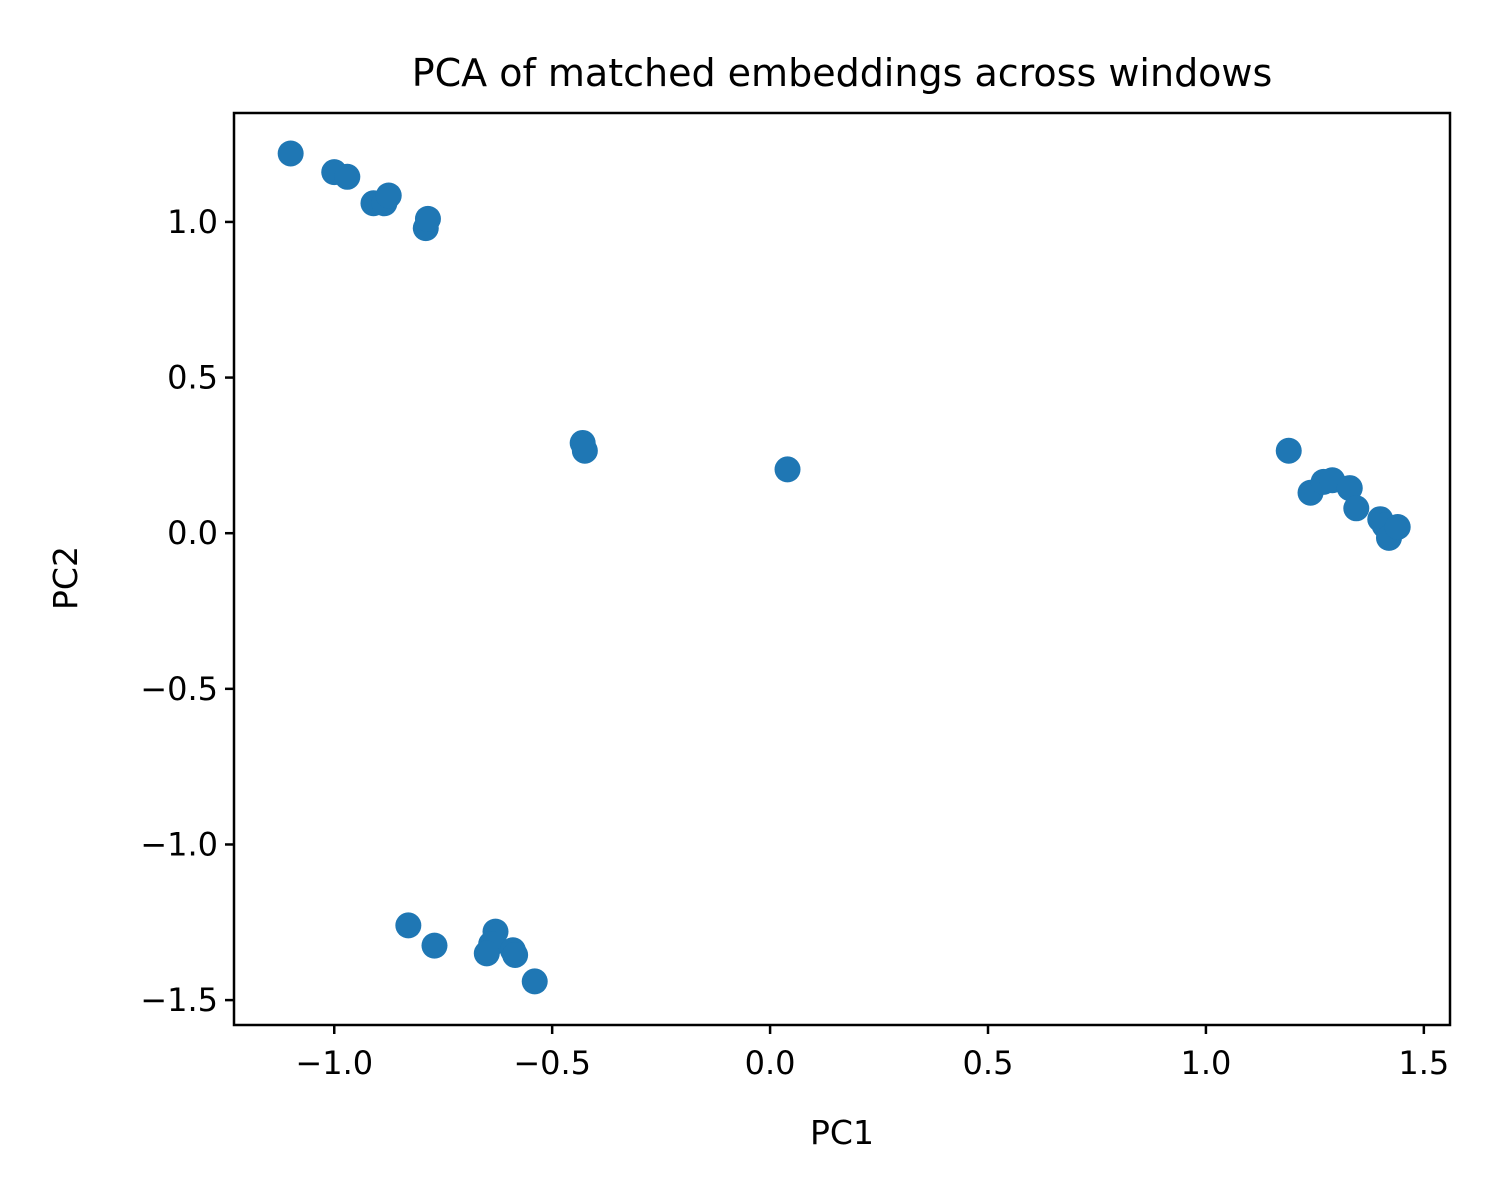 The width and height of the screenshot is (1500, 1200). Describe the element at coordinates (872, 1053) in the screenshot. I see `x-axis-ticks: −1.0 −0.5 0.0 0.5 1.0 1.5` at that location.